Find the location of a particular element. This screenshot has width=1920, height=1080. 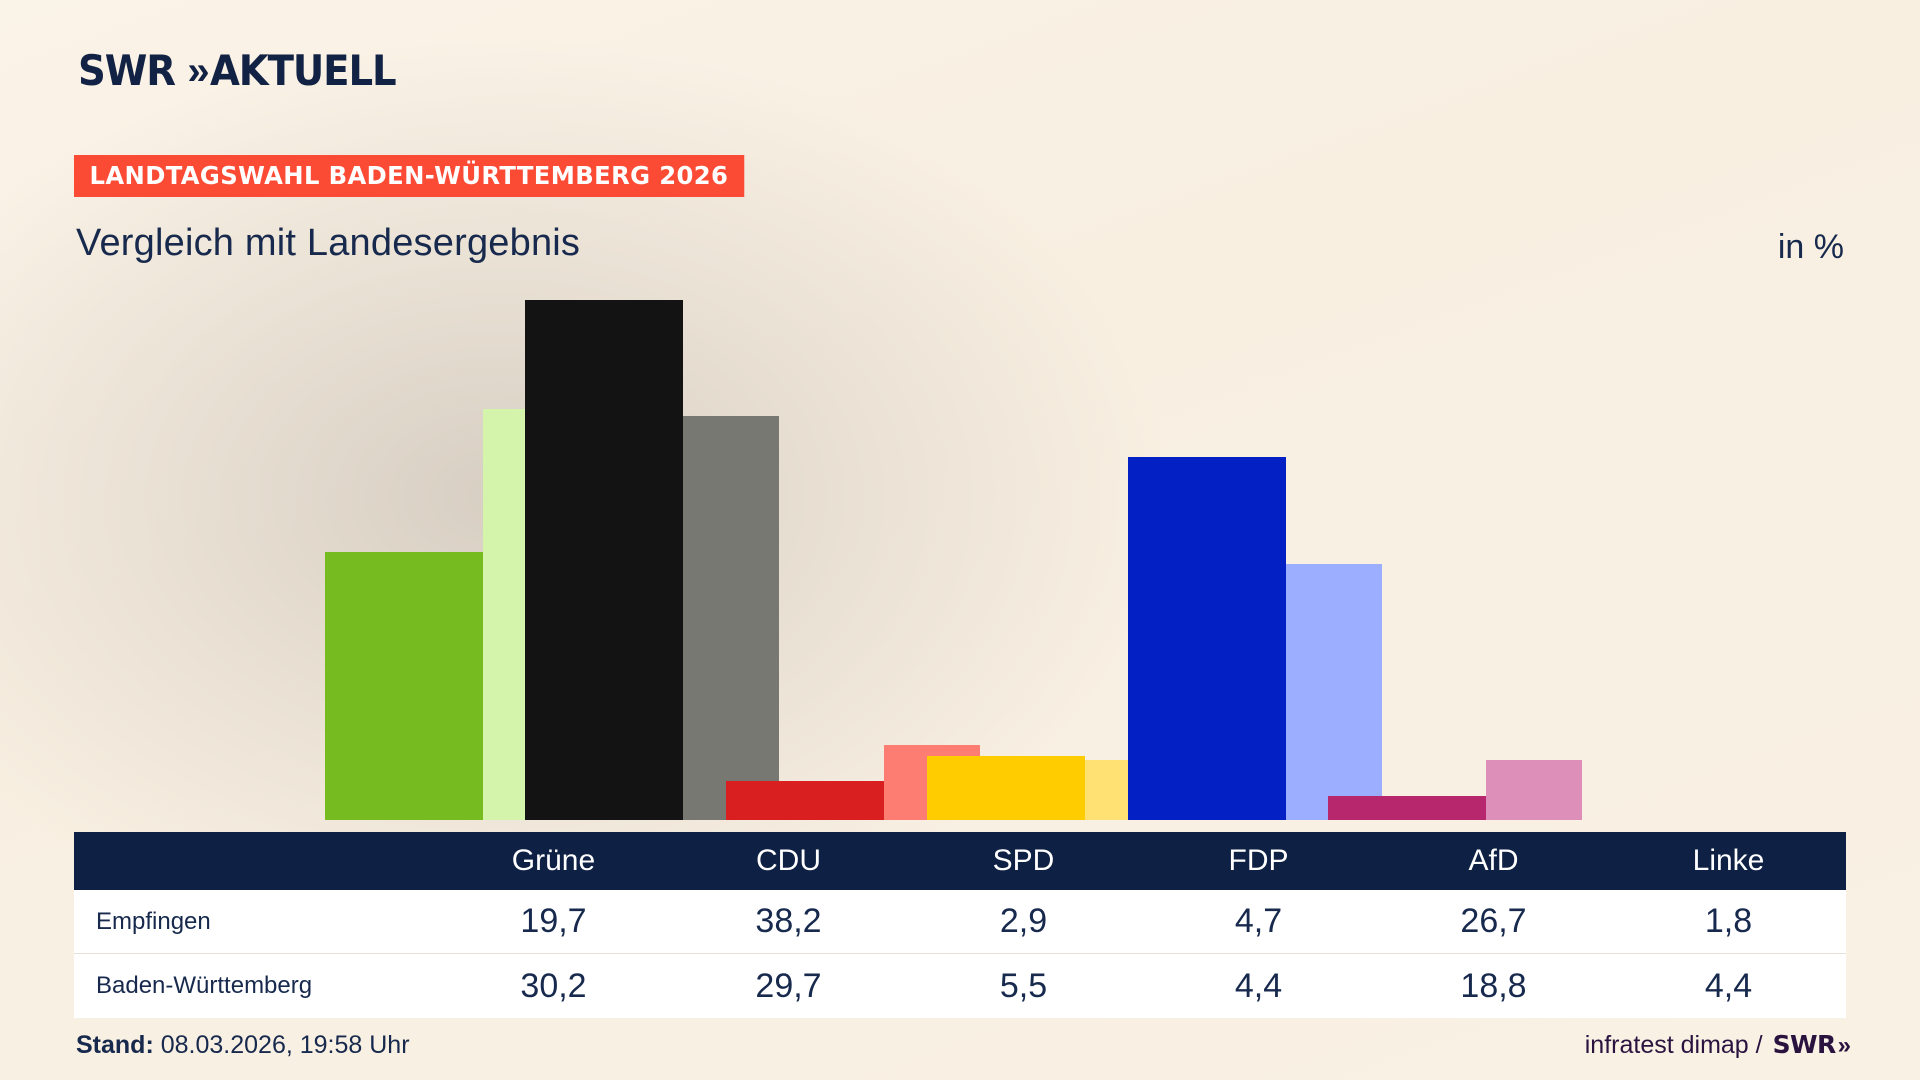

bar-local-cdu is located at coordinates (604, 560).